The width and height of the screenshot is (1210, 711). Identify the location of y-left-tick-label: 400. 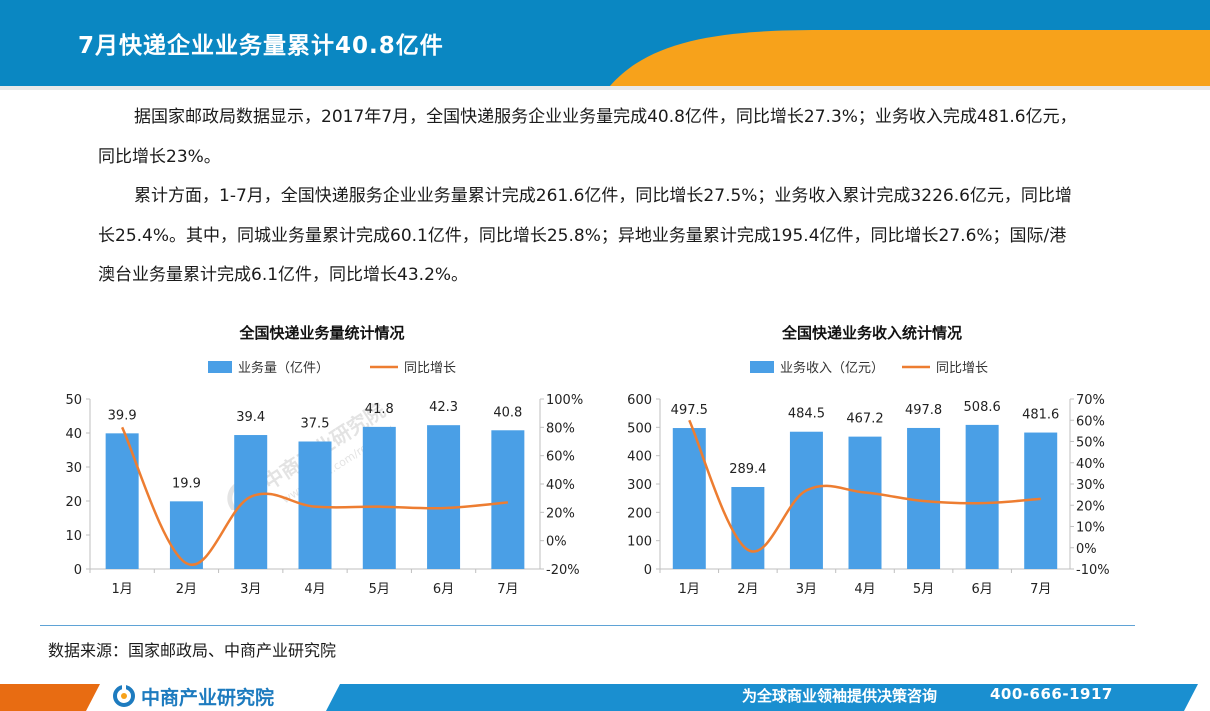
(639, 457).